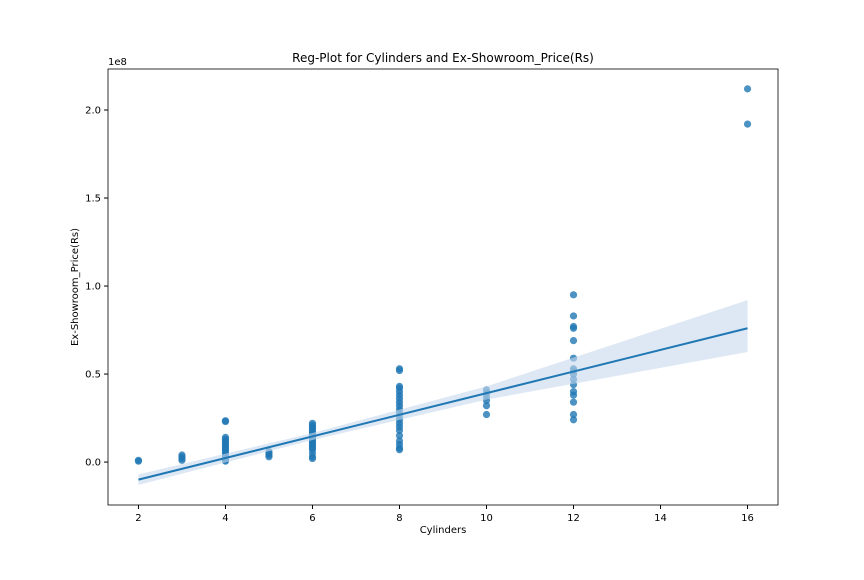 Image resolution: width=864 pixels, height=580 pixels. Describe the element at coordinates (93, 463) in the screenshot. I see `y-tick-label: 0.0` at that location.